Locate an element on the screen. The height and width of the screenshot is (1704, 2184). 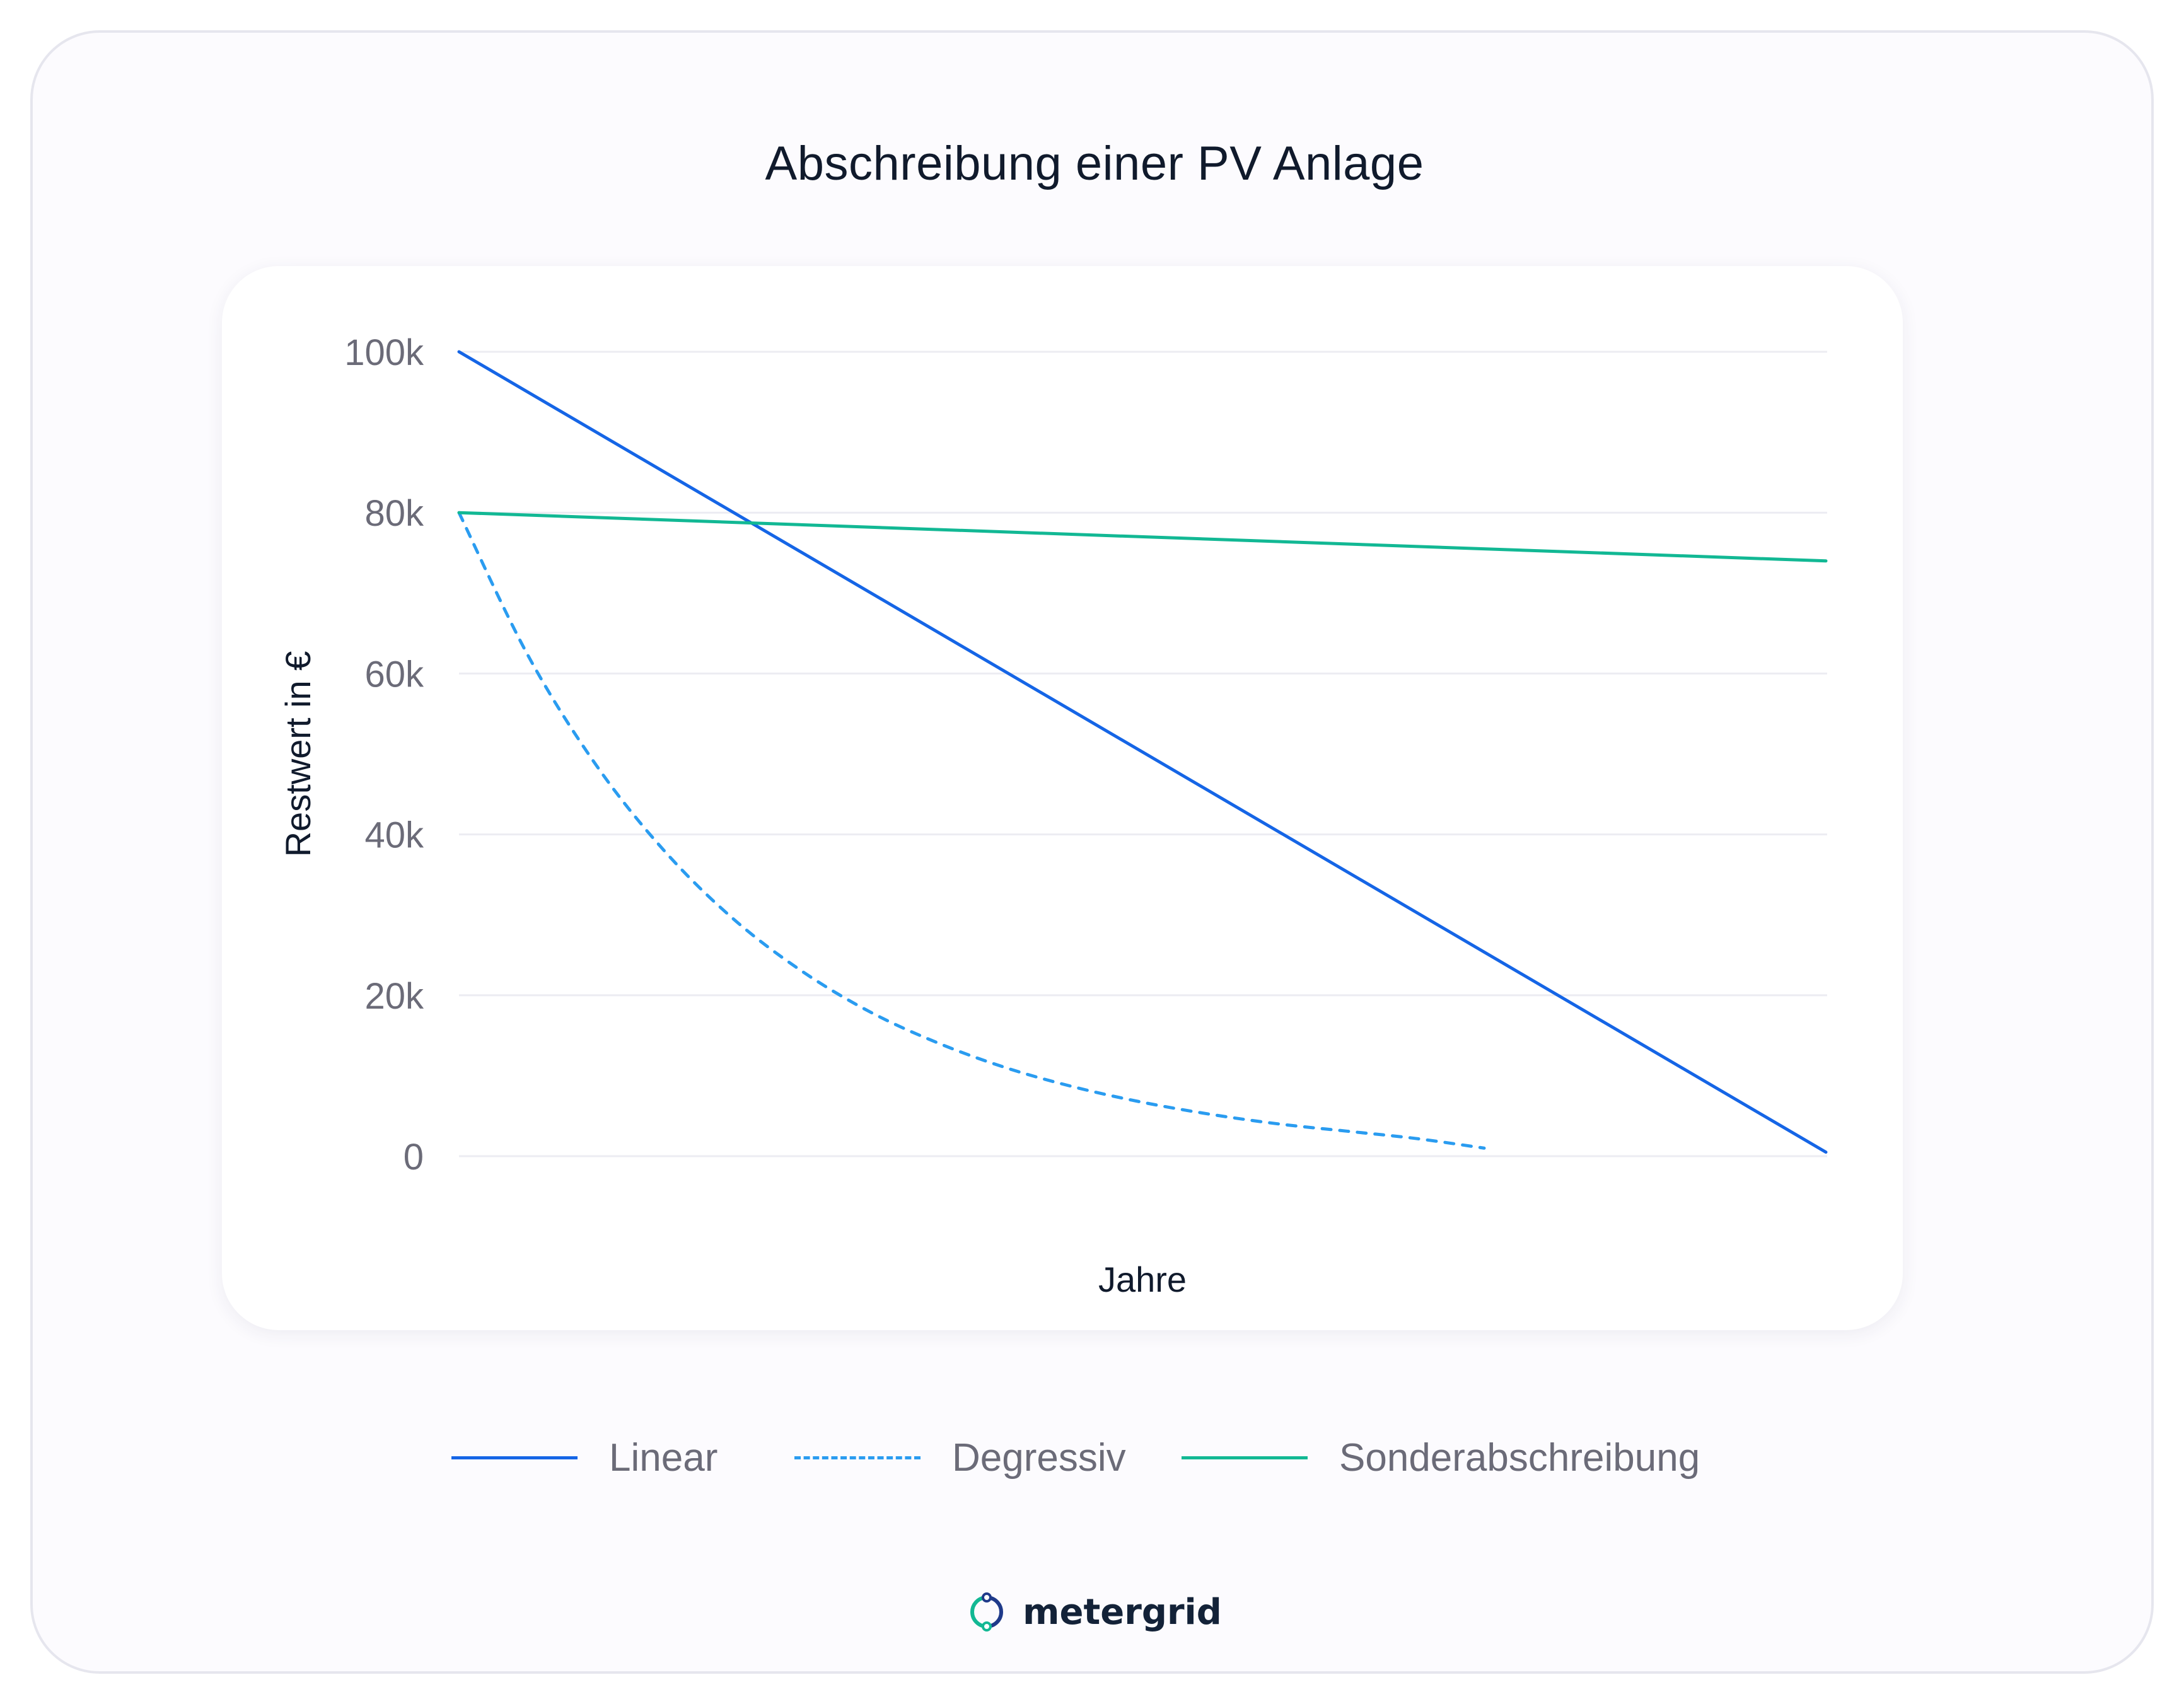
legend-swatch-degressiv is located at coordinates (857, 1457).